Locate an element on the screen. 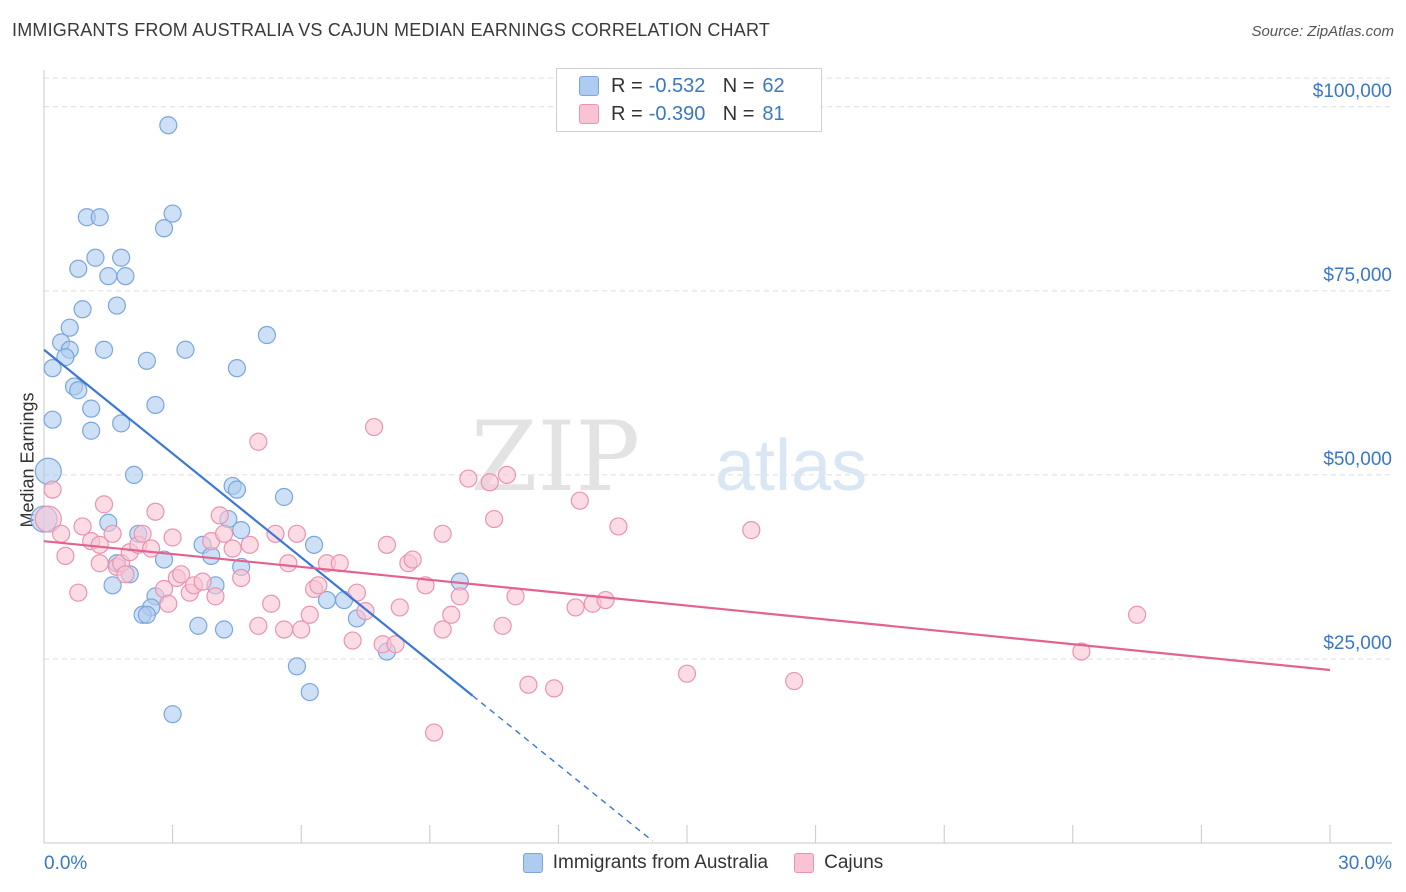  legend-label: Immigrants from Australia is located at coordinates (660, 862).